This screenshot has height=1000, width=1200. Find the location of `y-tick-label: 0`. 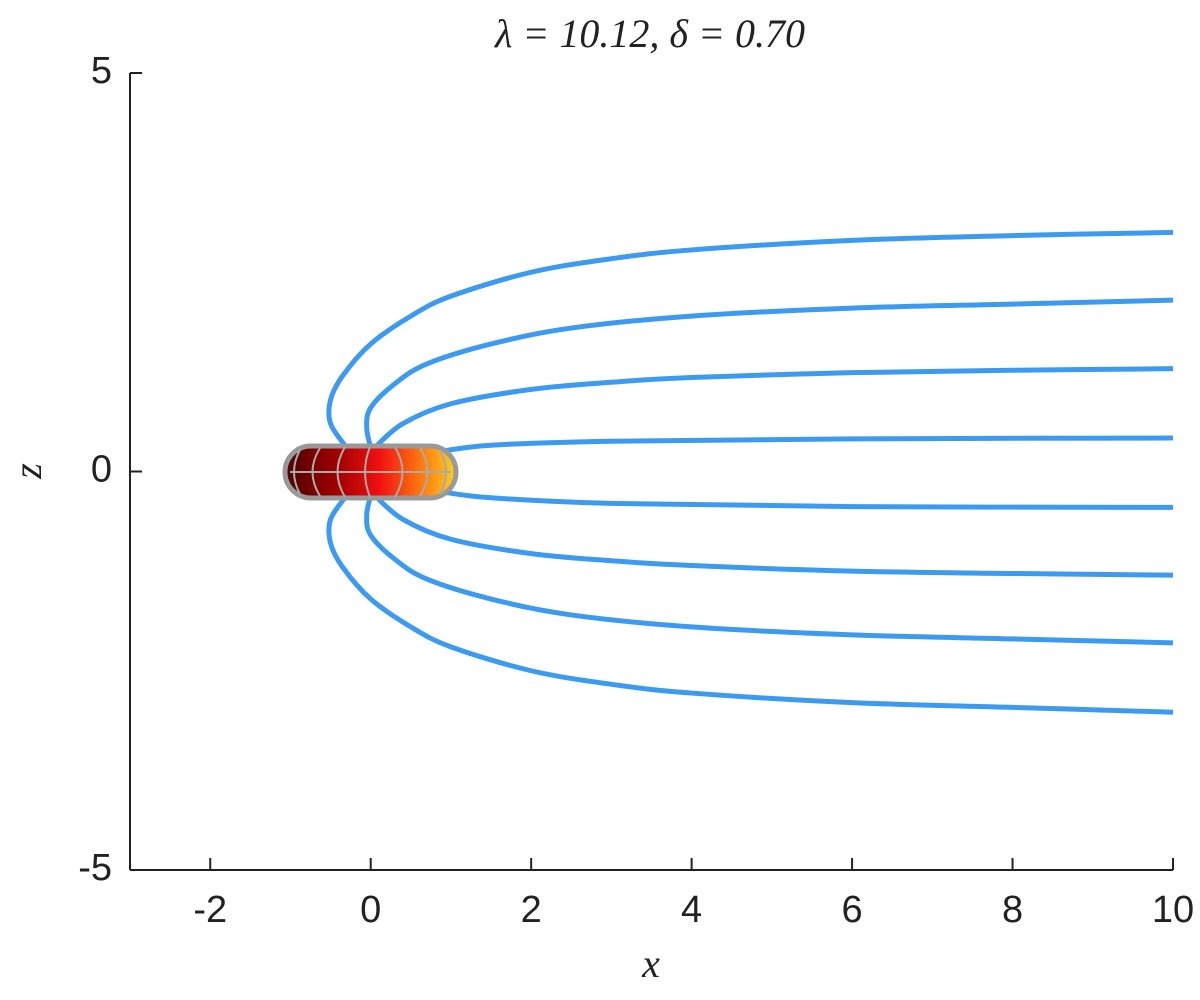

y-tick-label: 0 is located at coordinates (101, 470).